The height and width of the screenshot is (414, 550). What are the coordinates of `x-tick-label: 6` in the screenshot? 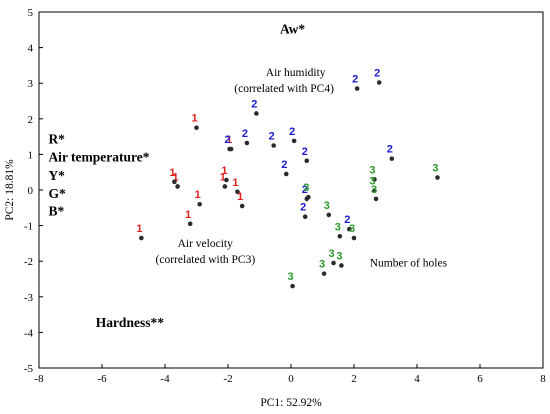 It's located at (480, 379).